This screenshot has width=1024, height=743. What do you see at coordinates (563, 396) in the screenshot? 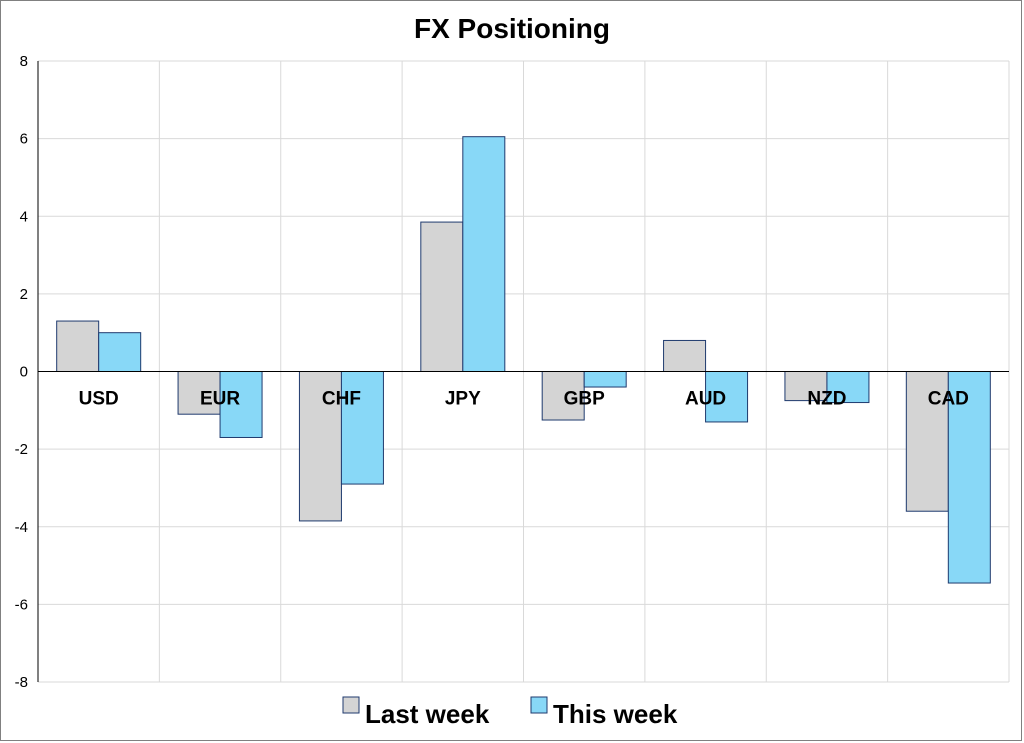
I see `bar-gbp-last-week` at bounding box center [563, 396].